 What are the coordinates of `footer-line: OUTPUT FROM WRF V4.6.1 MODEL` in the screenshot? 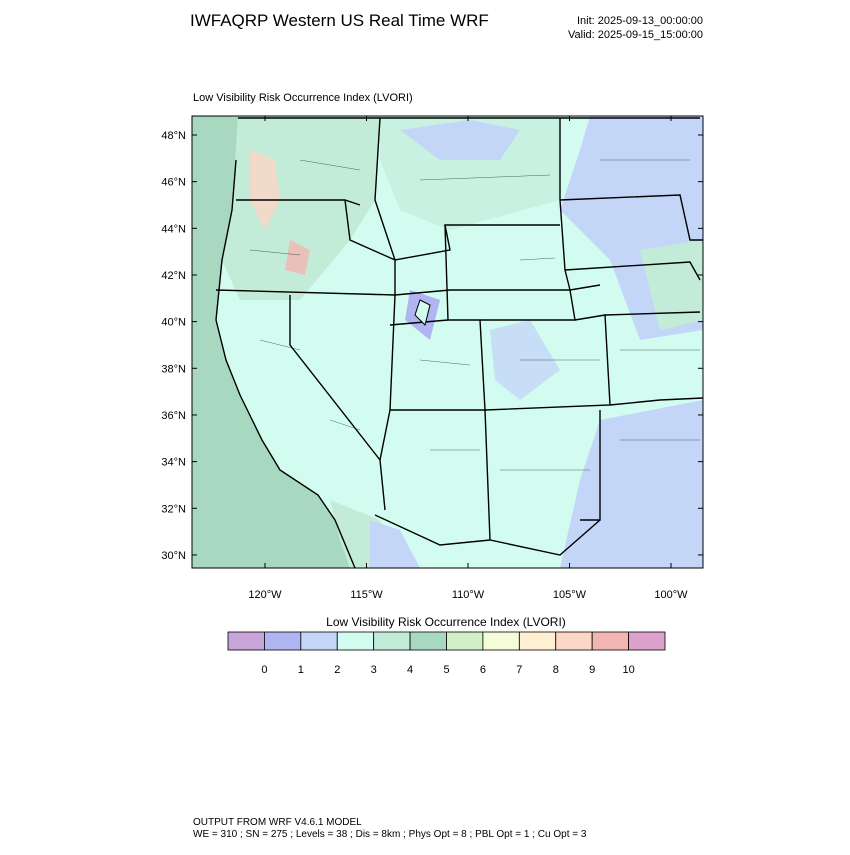 It's located at (277, 822).